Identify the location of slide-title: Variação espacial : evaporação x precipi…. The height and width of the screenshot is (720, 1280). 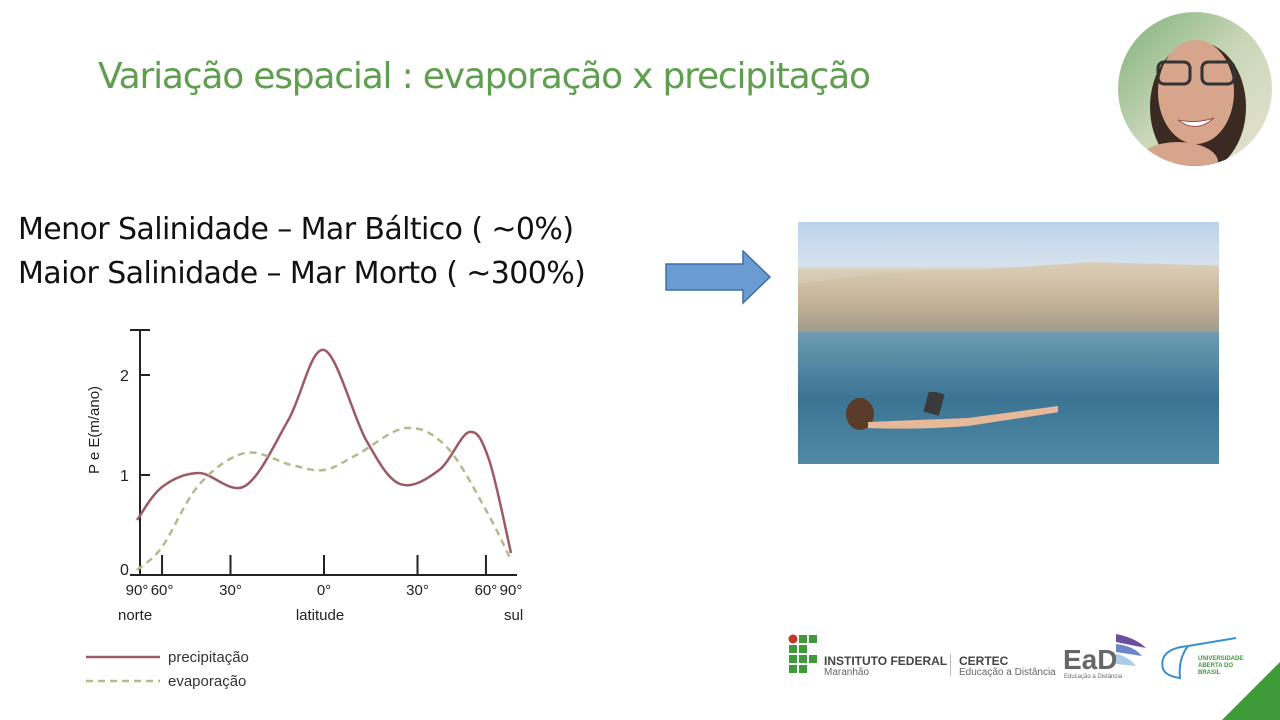
(484, 76).